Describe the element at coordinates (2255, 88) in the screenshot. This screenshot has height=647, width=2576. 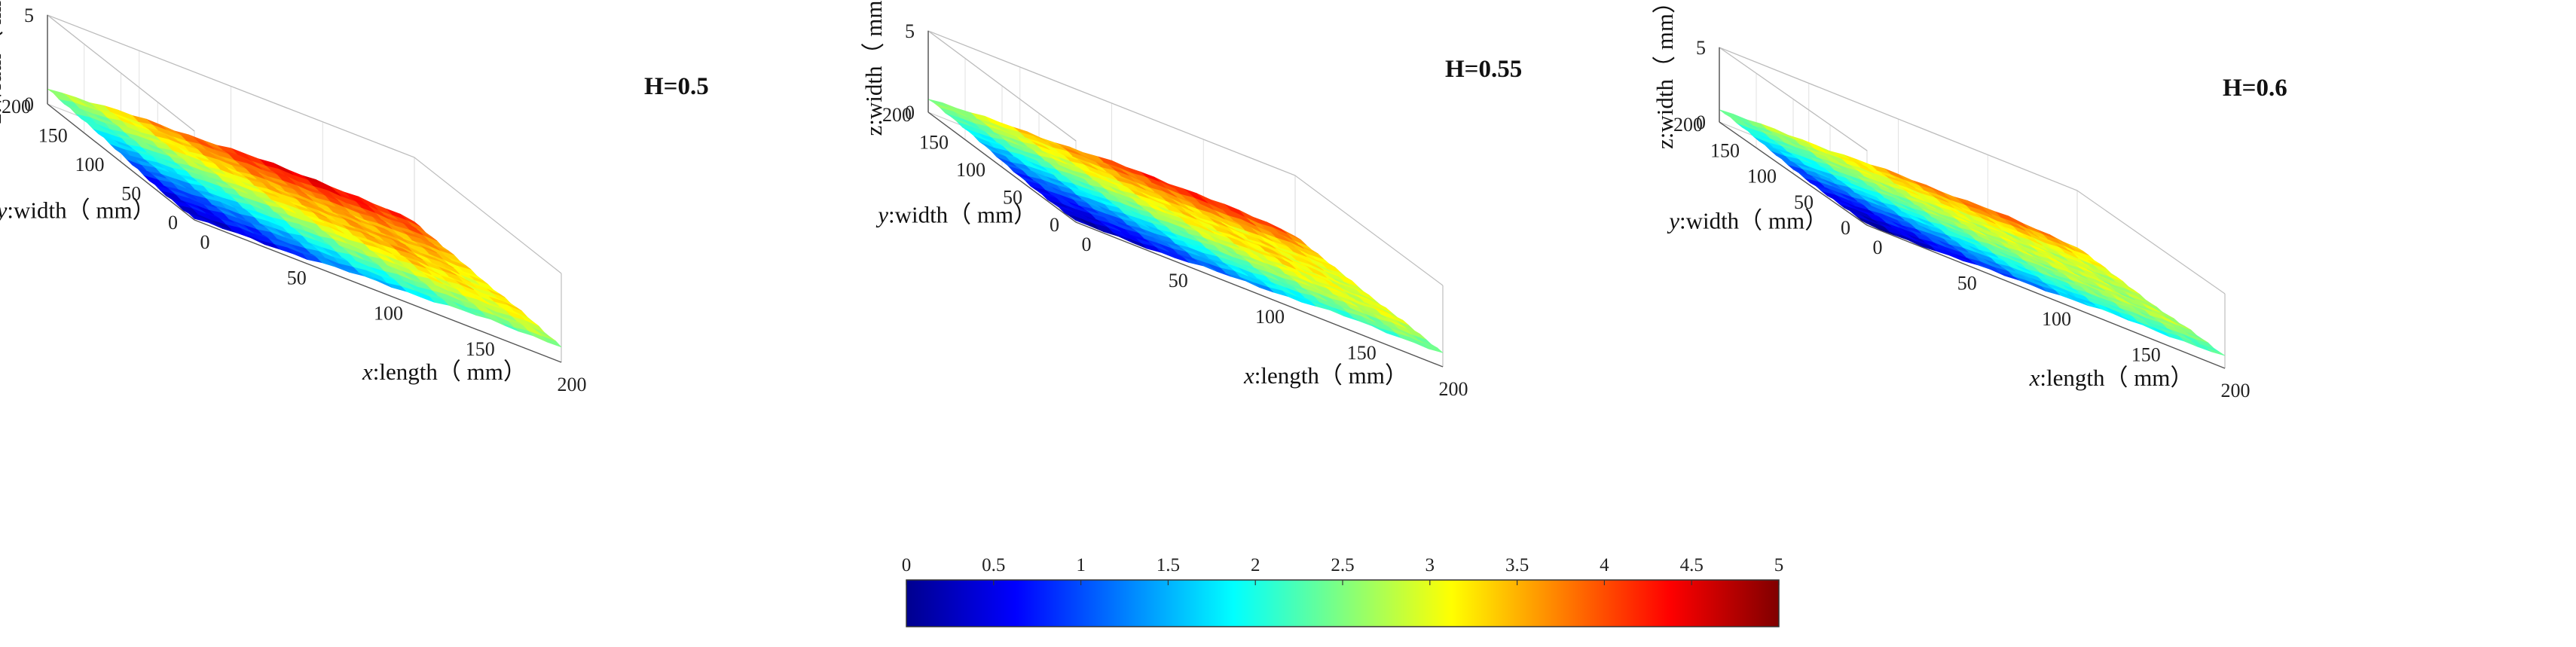
I see `panel-title: H=0.6` at that location.